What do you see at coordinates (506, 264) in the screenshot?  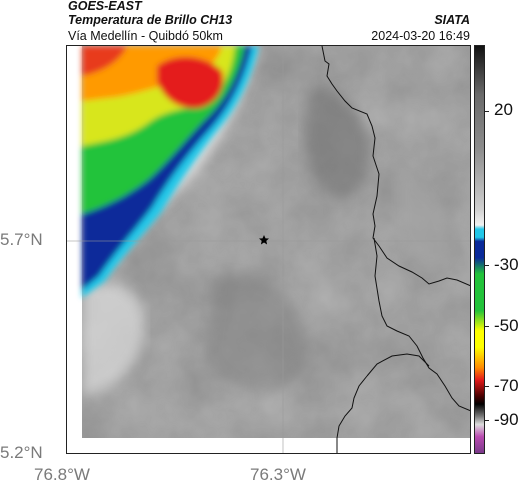 I see `colorbar-label-2: -30` at bounding box center [506, 264].